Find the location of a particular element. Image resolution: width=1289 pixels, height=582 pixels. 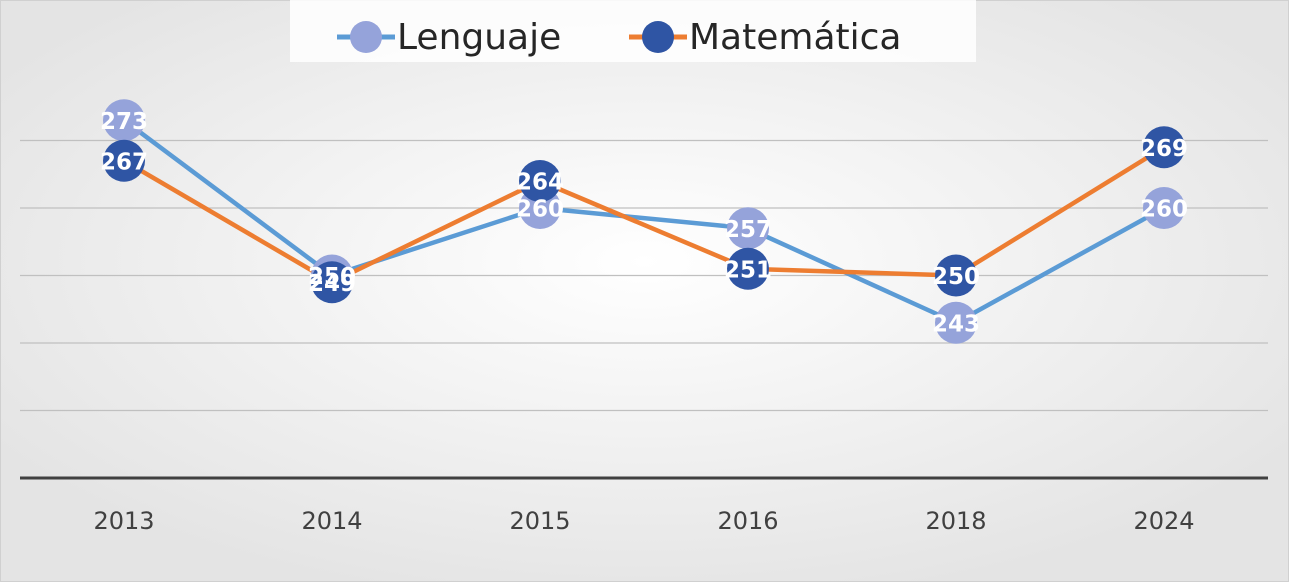

data-label: 269 is located at coordinates (1164, 149).